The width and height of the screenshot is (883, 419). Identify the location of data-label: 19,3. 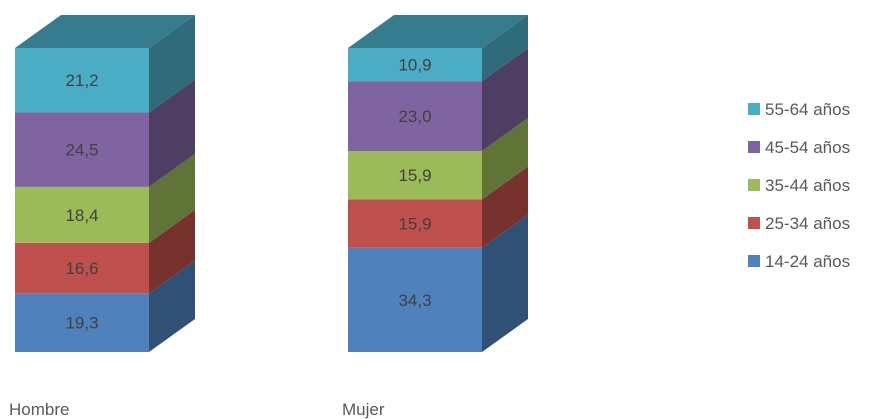
(81, 323).